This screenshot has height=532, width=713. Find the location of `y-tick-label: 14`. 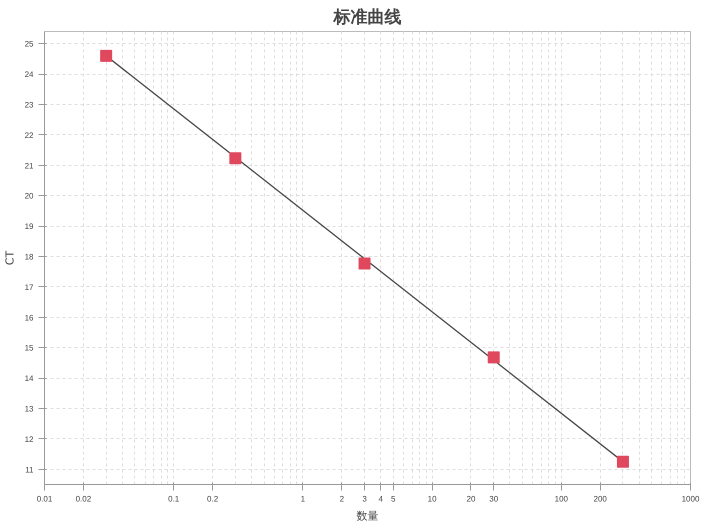

y-tick-label: 14 is located at coordinates (29, 379).